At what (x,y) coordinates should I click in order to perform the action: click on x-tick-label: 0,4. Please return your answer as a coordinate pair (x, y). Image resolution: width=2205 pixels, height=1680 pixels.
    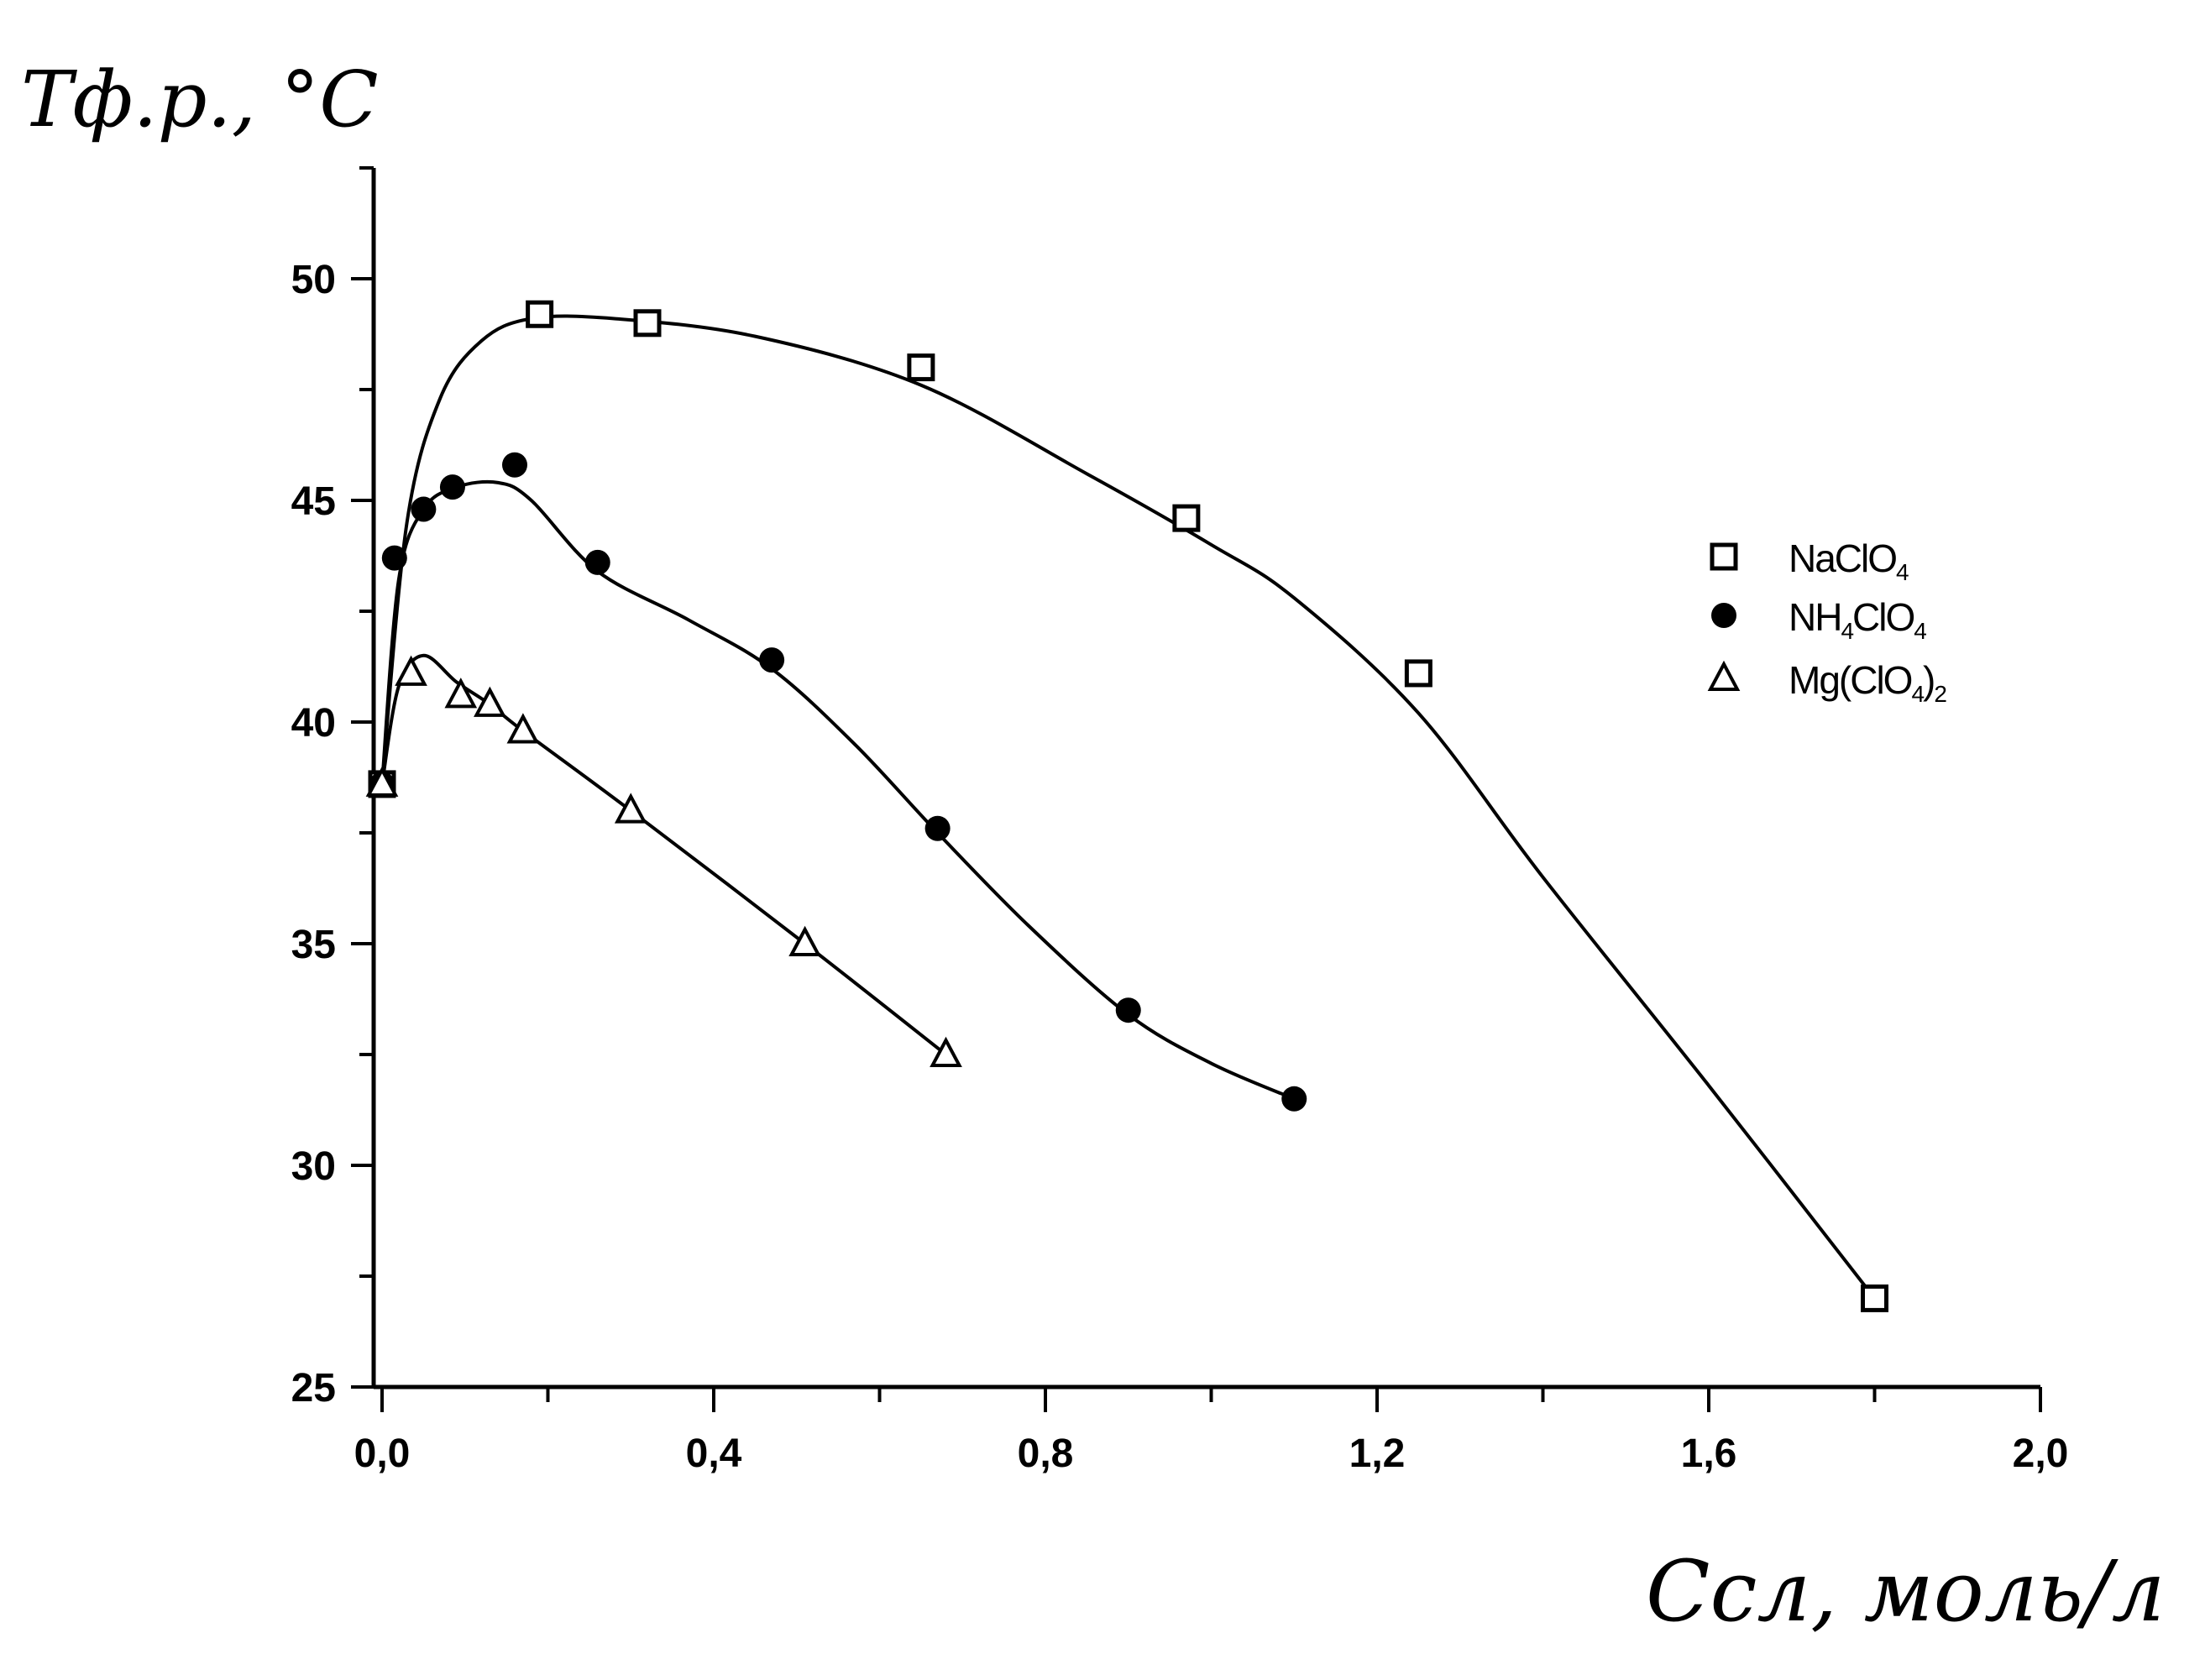
    Looking at the image, I should click on (714, 1453).